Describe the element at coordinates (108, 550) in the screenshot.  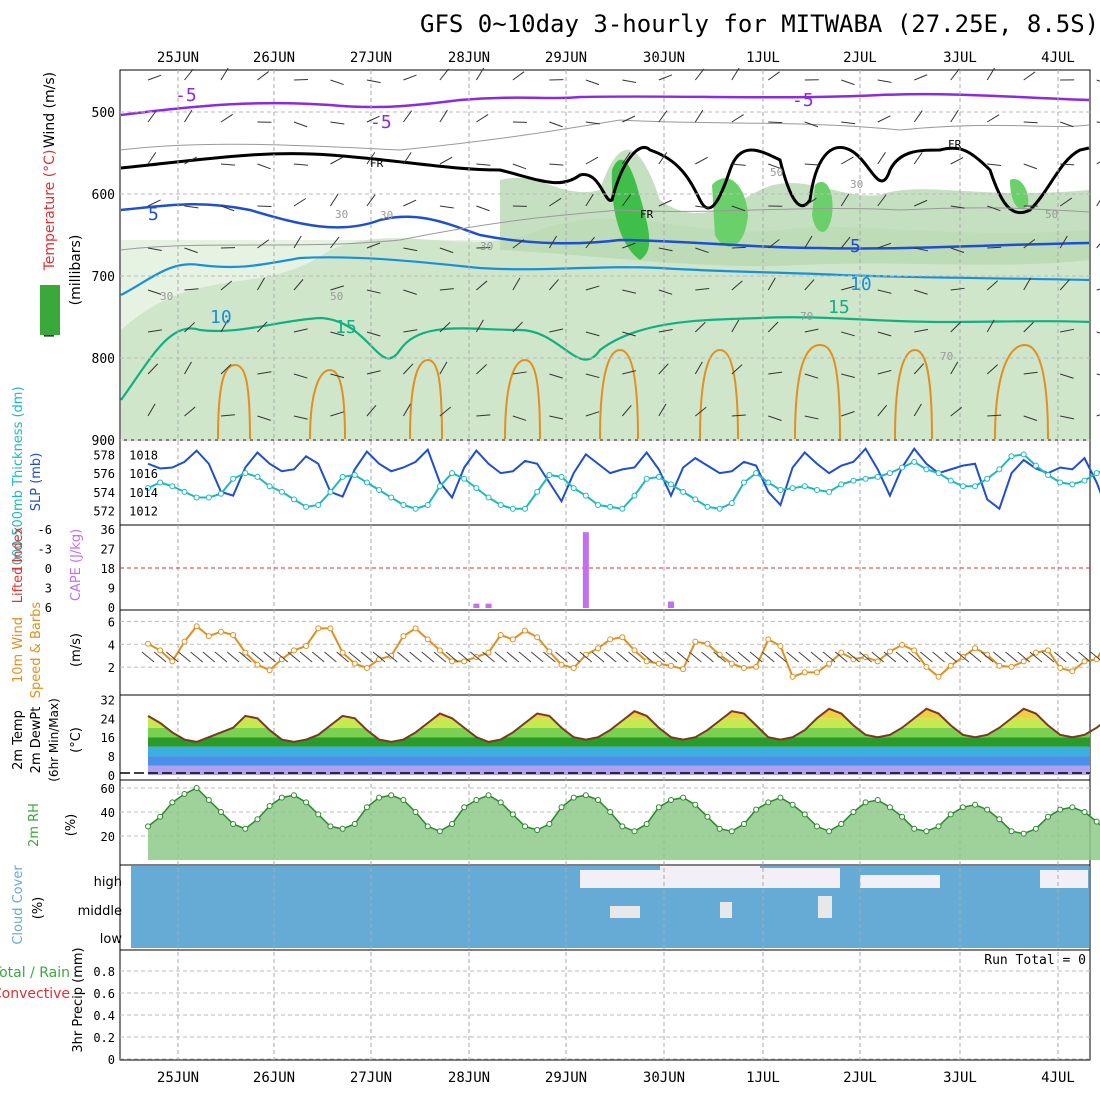
I see `cape-tick: 27` at that location.